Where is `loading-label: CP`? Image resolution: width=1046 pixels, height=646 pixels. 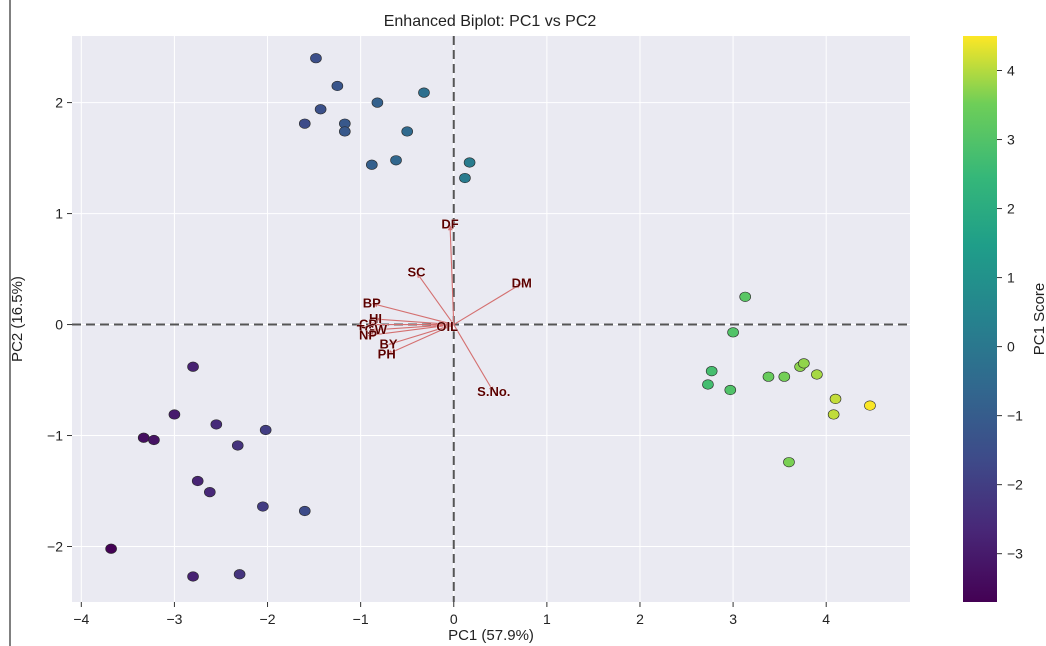 loading-label: CP is located at coordinates (368, 324).